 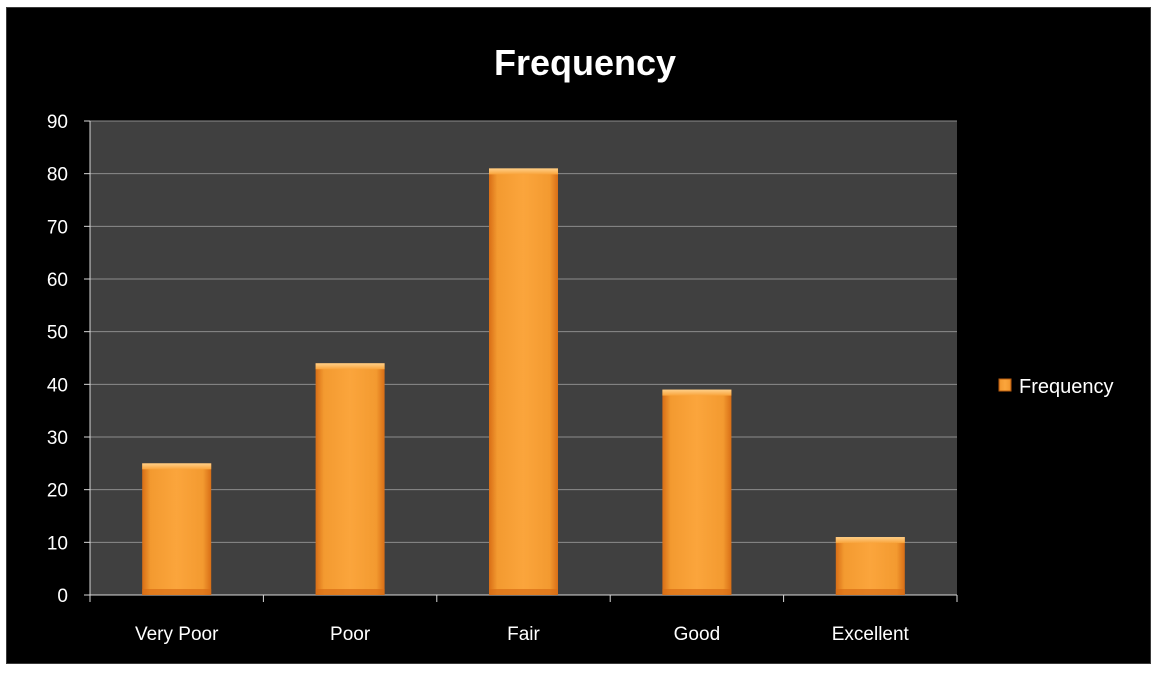 I want to click on y-tick-label: 90, so click(x=57, y=122).